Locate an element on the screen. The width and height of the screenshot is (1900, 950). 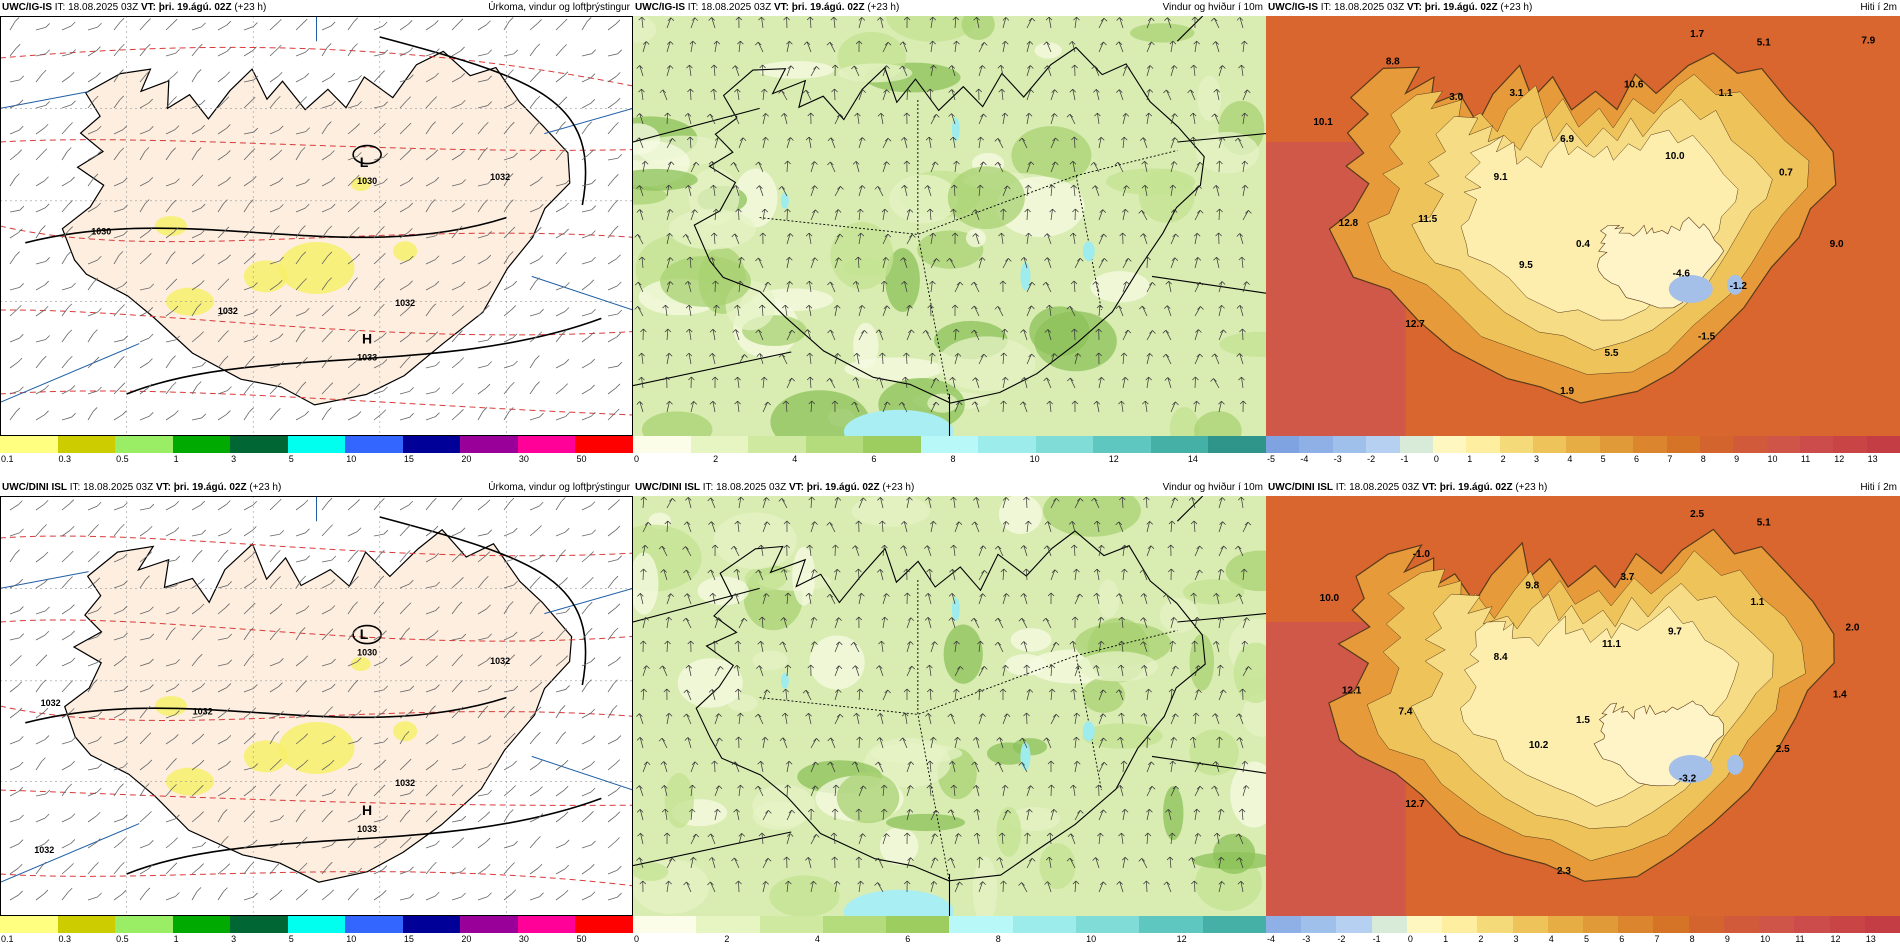
map-value-label: 8.8 is located at coordinates (1393, 61).